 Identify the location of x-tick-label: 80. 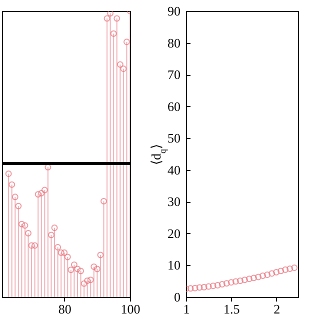
(65, 309).